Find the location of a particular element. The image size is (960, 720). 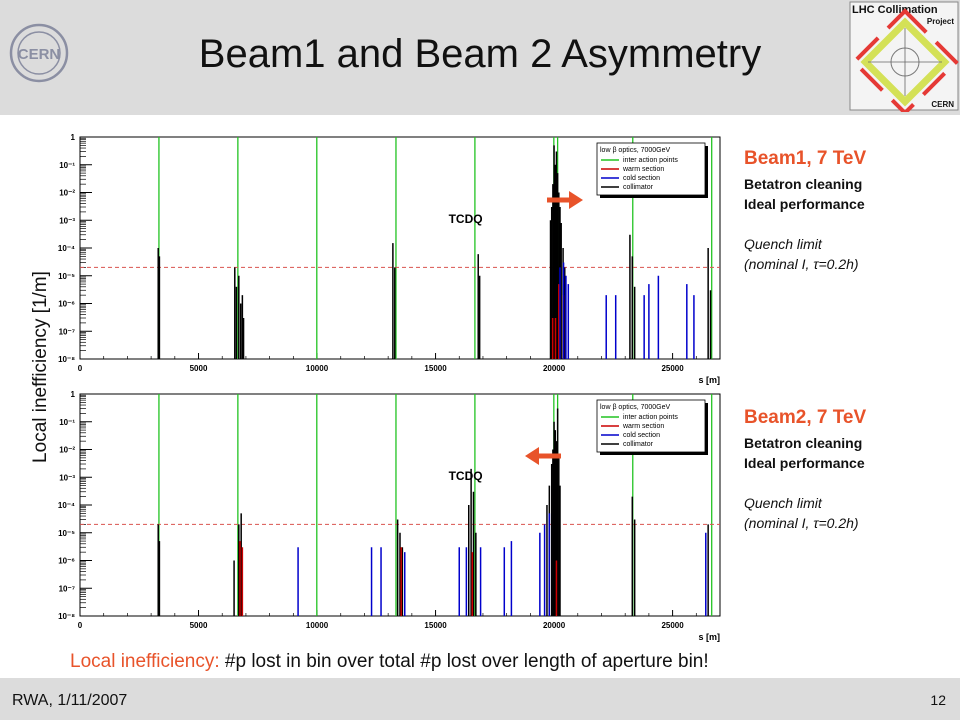

slide-footer: RWA, 1/11/2007 12 is located at coordinates (480, 699).